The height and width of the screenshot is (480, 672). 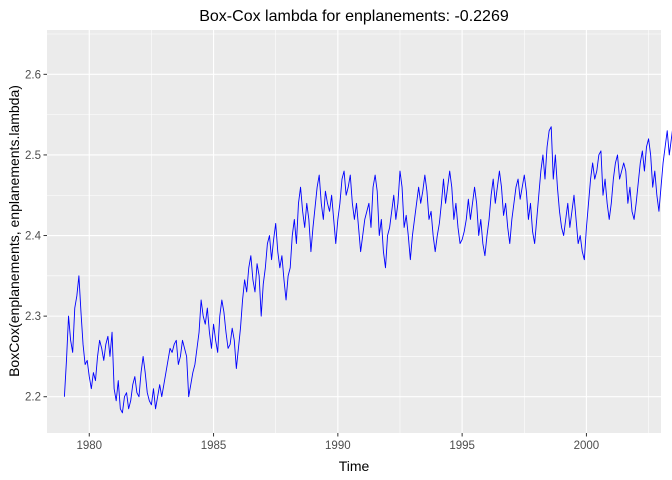 I want to click on y-tick-label: 2.4, so click(x=33, y=237).